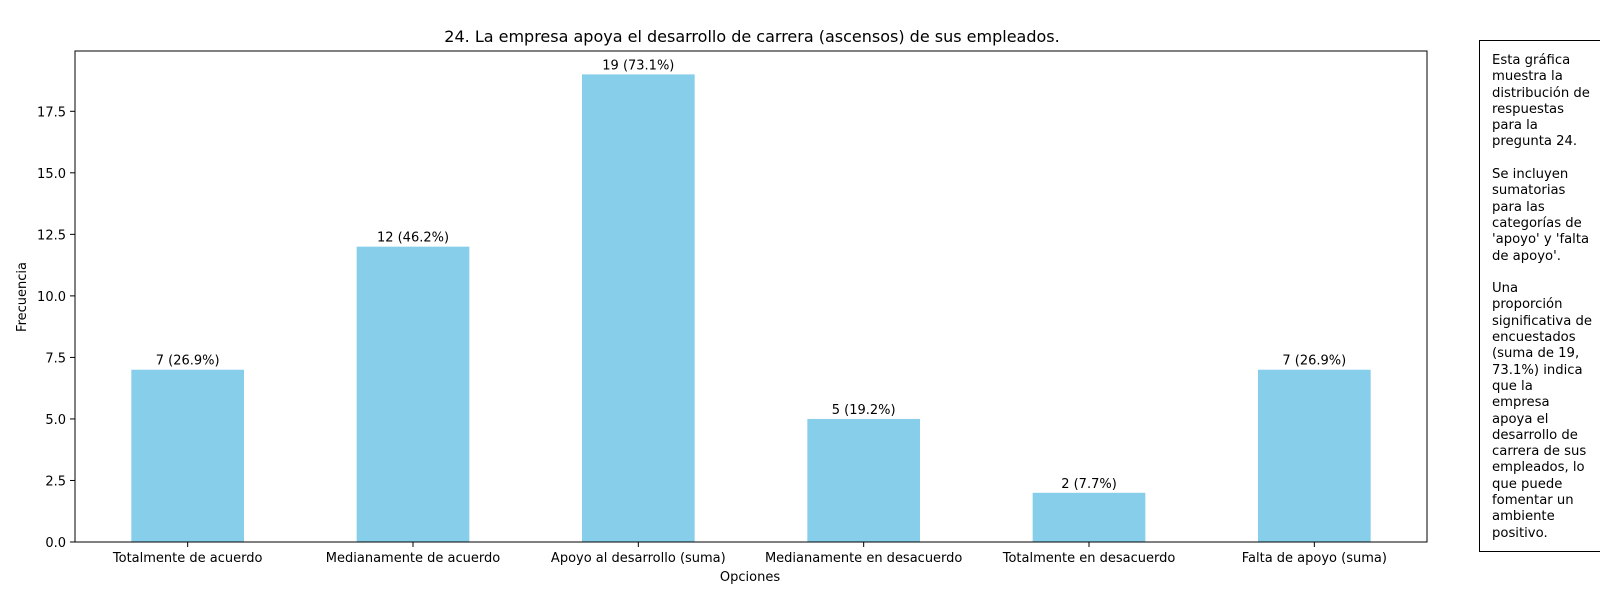  Describe the element at coordinates (55, 358) in the screenshot. I see `y-tick-label: 7.5` at that location.